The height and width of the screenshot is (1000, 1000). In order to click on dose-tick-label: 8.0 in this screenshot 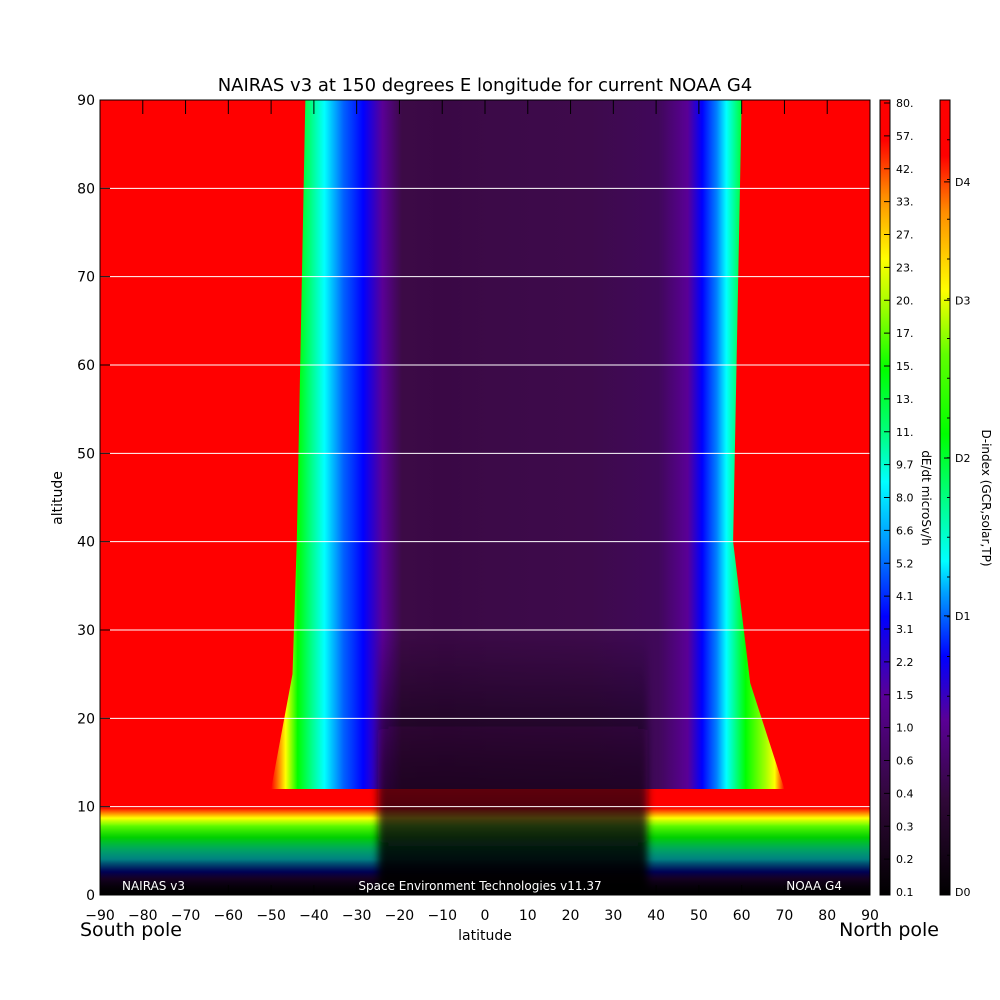, I will do `click(905, 498)`.